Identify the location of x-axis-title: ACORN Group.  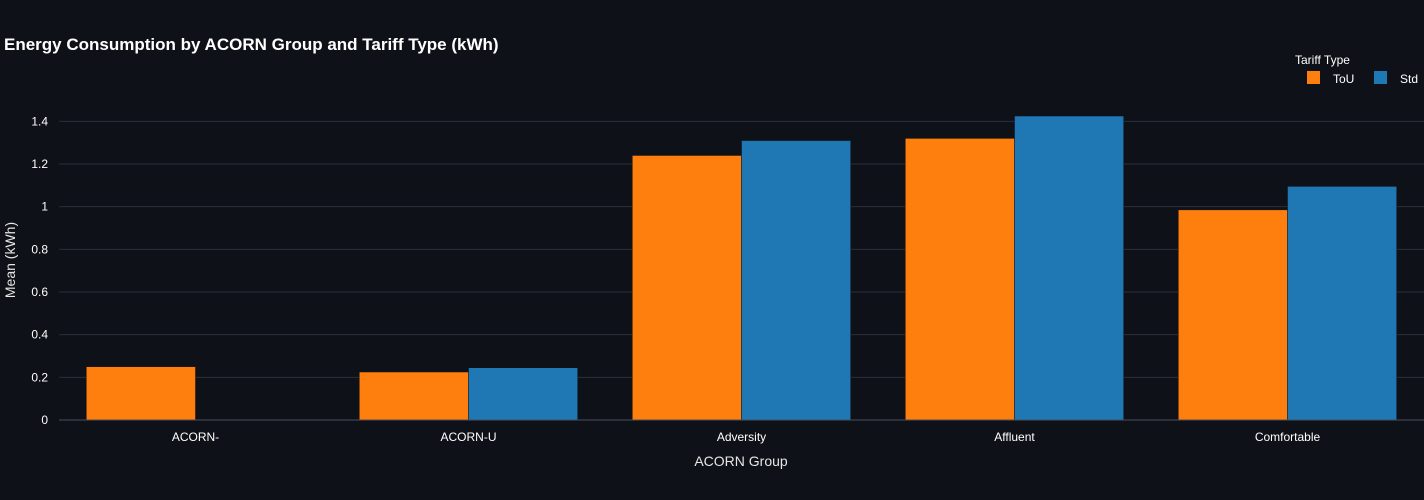
(741, 461).